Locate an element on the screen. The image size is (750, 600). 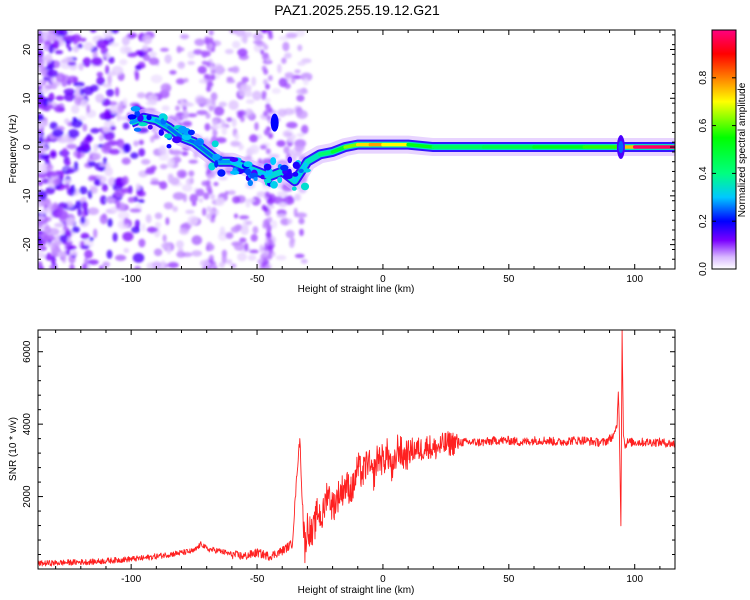
x-tick-label: -50 is located at coordinates (257, 279).